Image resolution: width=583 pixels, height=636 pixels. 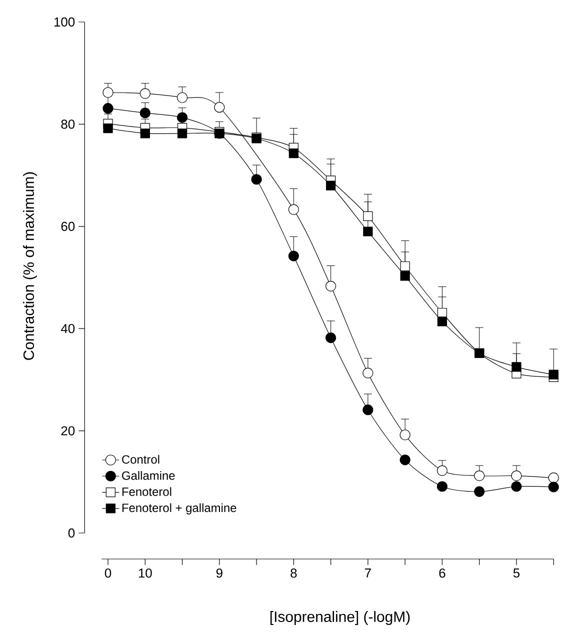 I want to click on x-axis-title: [Isoprenaline] (-logM), so click(x=340, y=618).